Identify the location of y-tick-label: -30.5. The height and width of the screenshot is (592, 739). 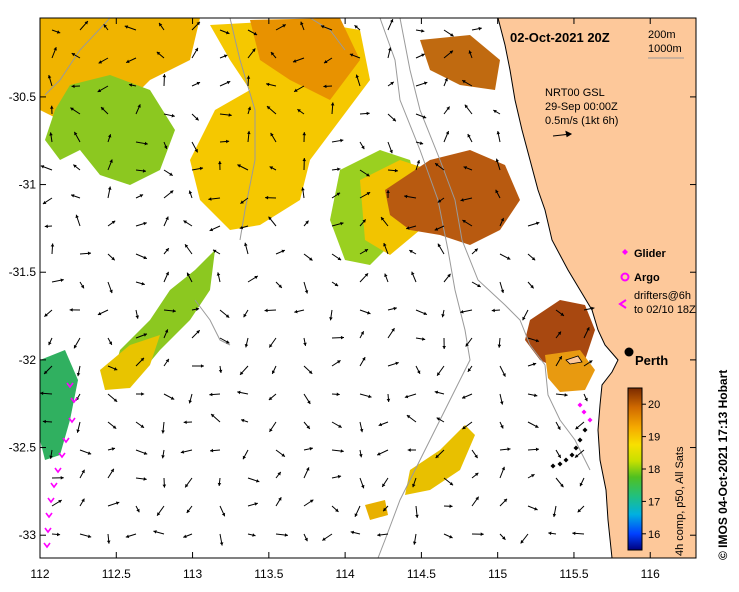
(23, 97).